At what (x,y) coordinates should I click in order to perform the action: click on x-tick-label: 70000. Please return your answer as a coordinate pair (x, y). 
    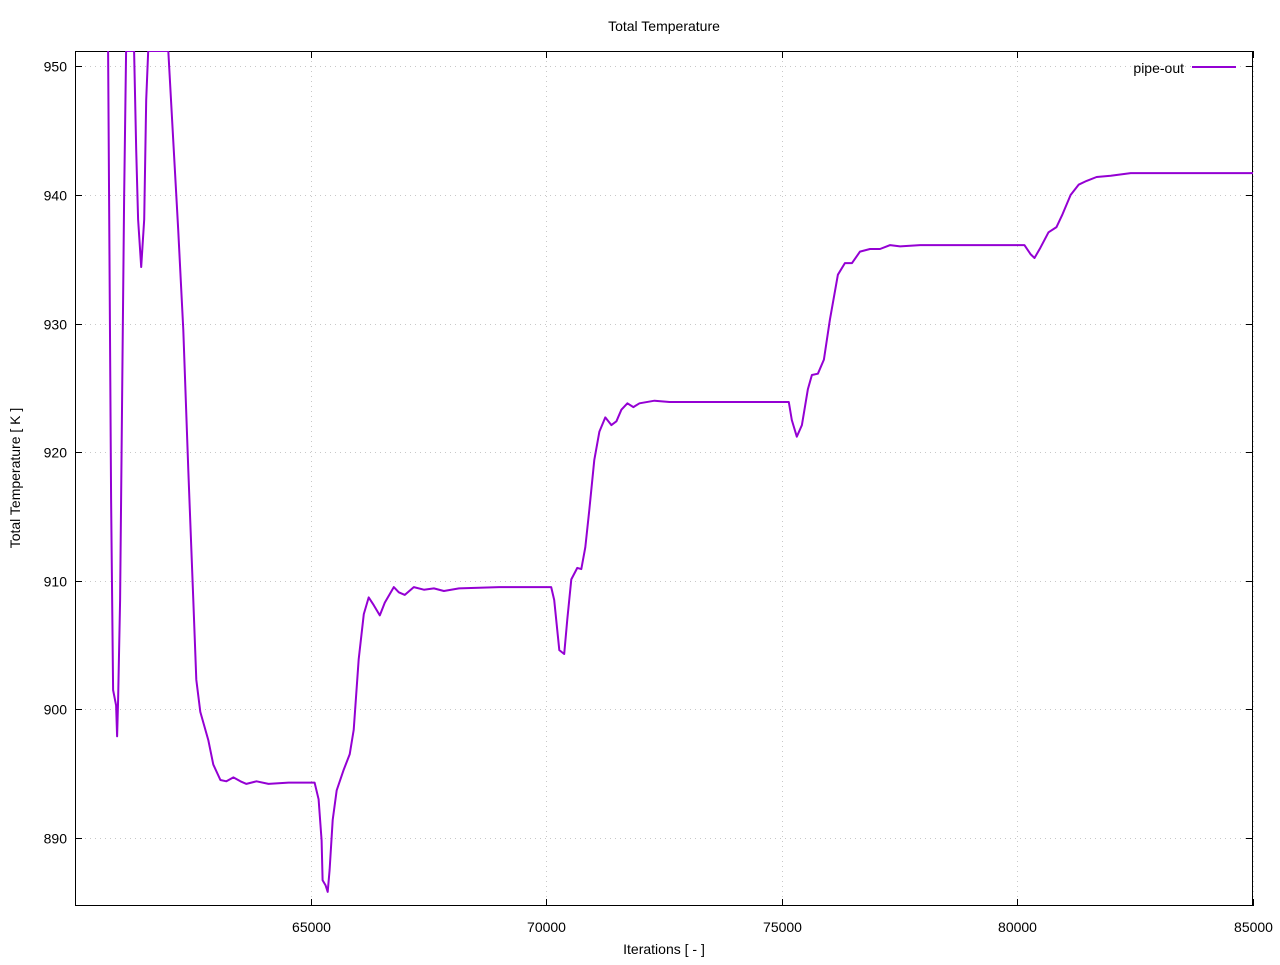
    Looking at the image, I should click on (546, 927).